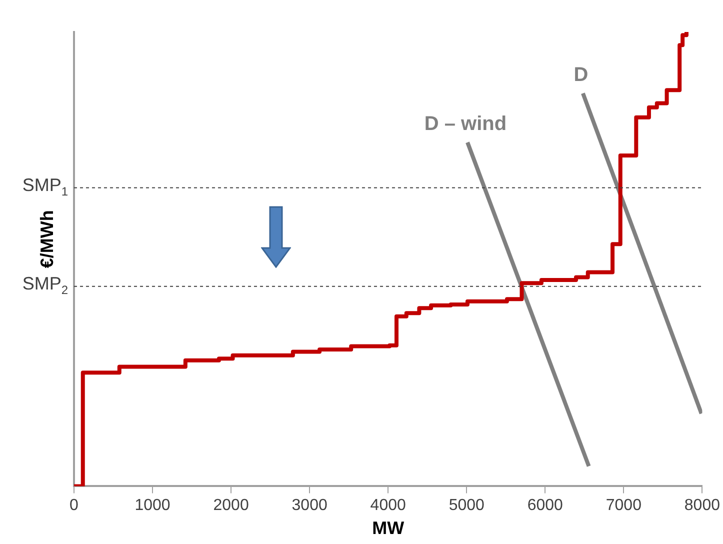  I want to click on x-tick-label: 4000, so click(388, 505).